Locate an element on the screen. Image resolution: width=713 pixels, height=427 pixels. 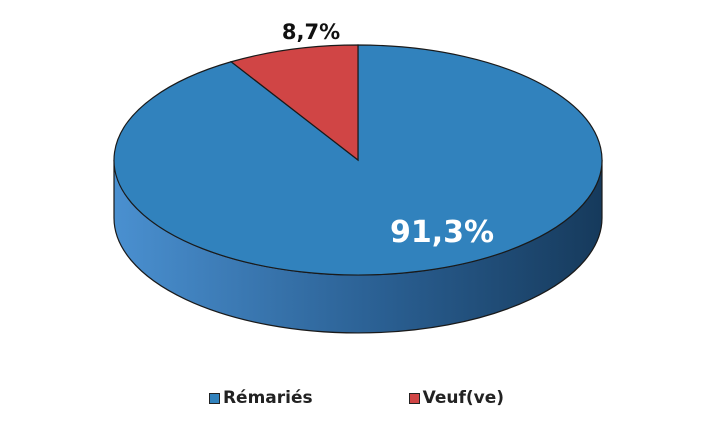
data-label-0: 91,3% is located at coordinates (442, 232).